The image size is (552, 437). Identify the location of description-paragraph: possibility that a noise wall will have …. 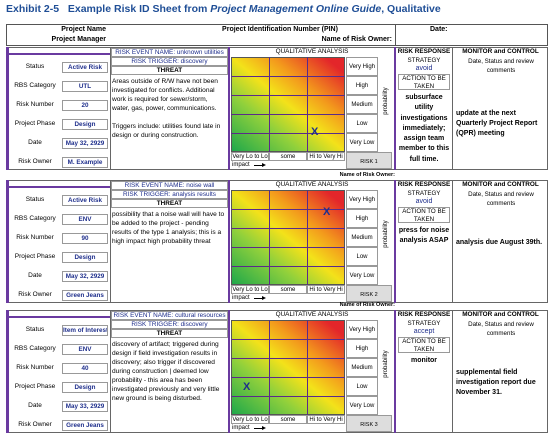
(168, 228).